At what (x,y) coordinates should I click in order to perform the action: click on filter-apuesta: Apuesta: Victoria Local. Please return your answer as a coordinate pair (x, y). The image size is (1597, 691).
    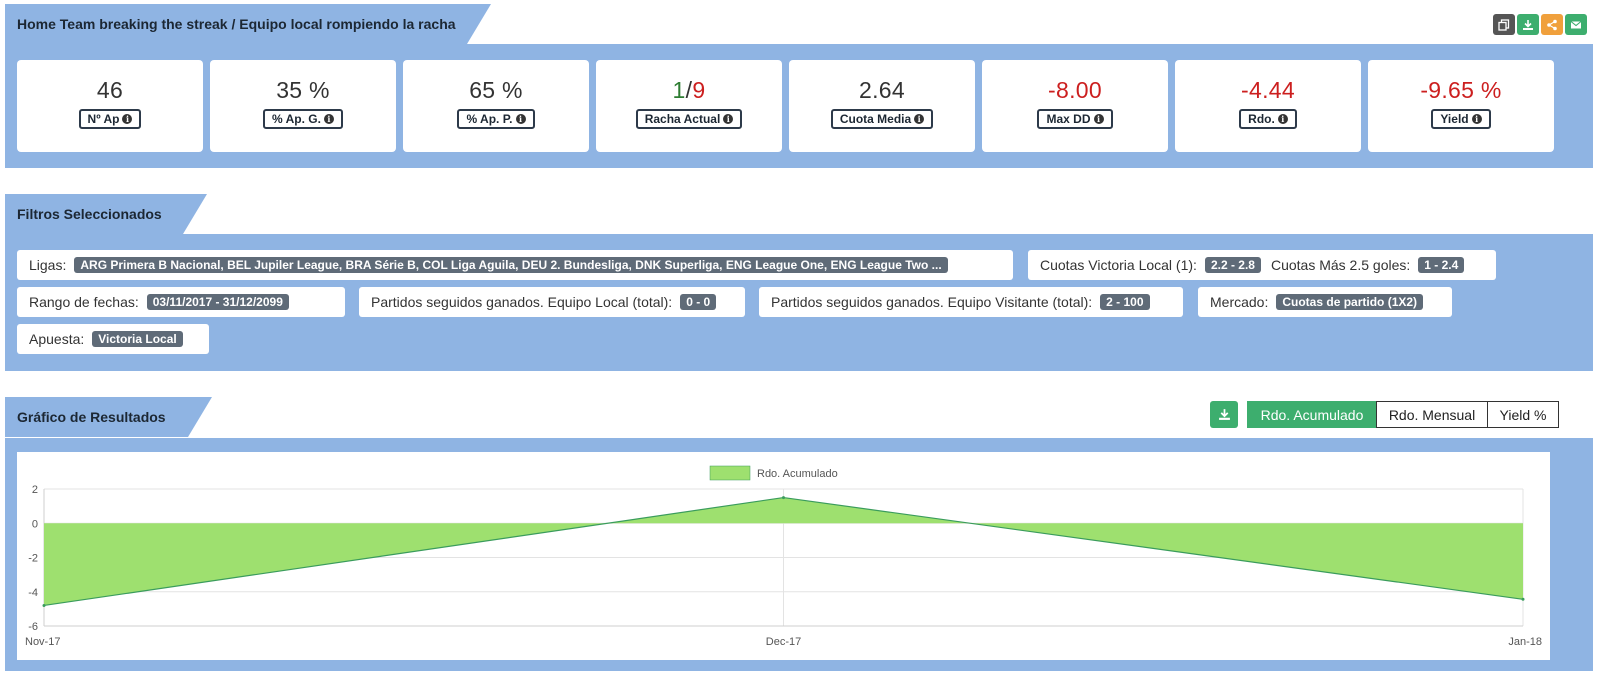
    Looking at the image, I should click on (113, 339).